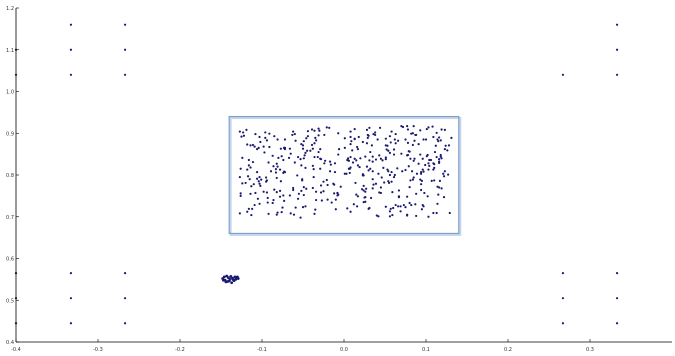 The width and height of the screenshot is (675, 356). Describe the element at coordinates (262, 350) in the screenshot. I see `x-tick-label: -0.1` at that location.